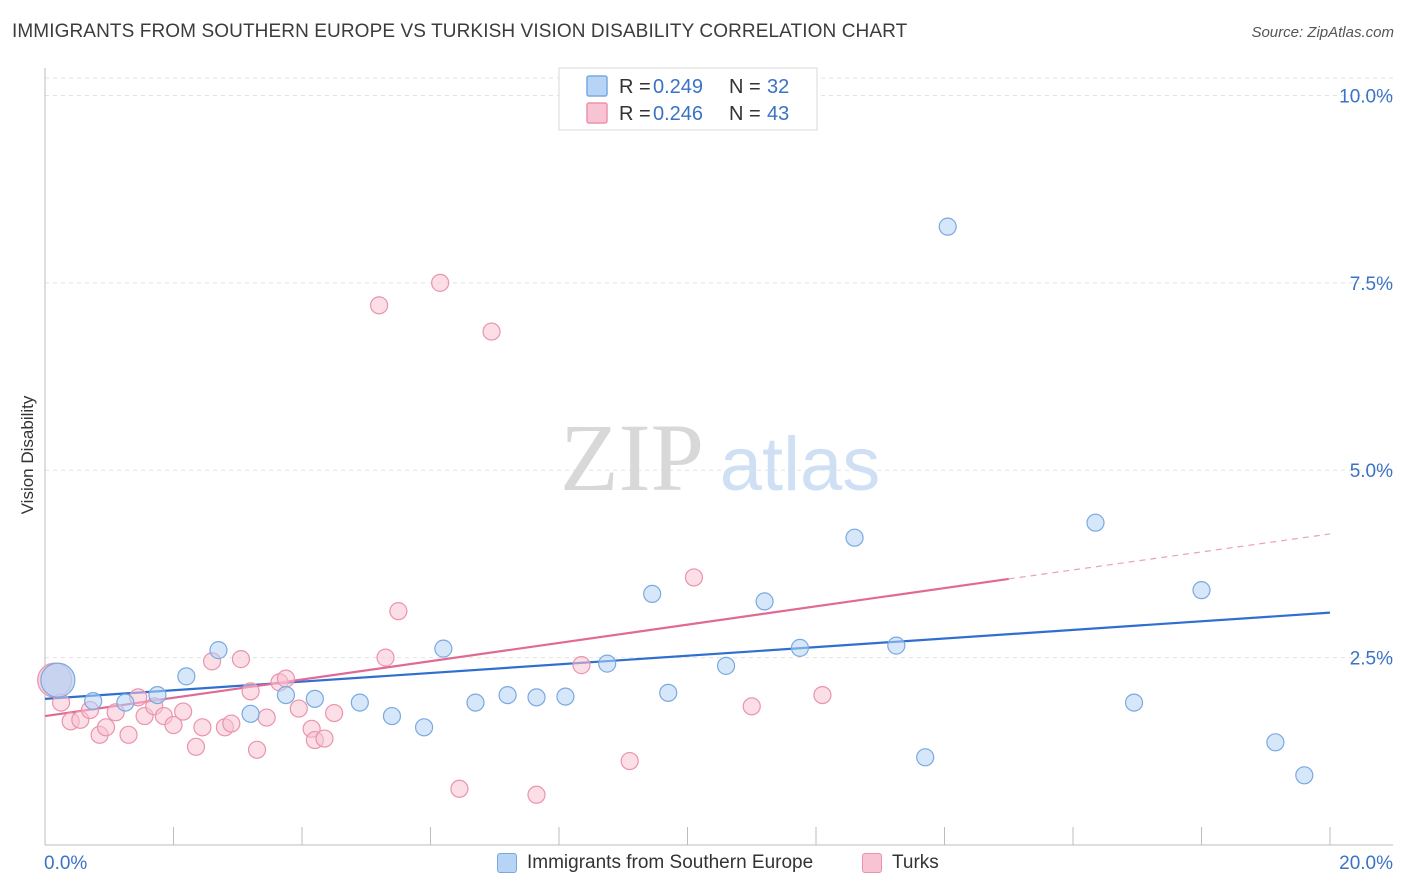 The height and width of the screenshot is (892, 1406). Describe the element at coordinates (1371, 659) in the screenshot. I see `y-tick-label-0: 2.5%` at that location.